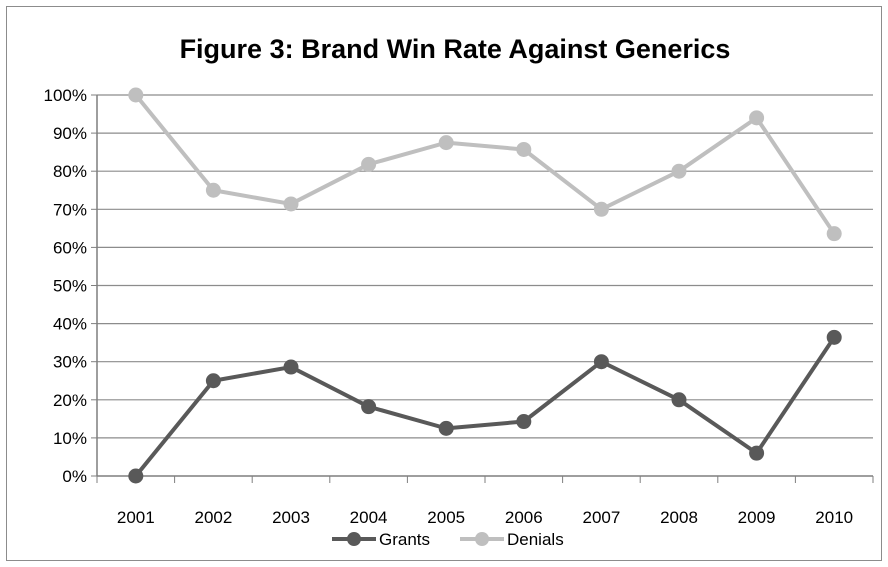 This screenshot has width=888, height=567. What do you see at coordinates (70, 209) in the screenshot?
I see `y-tick-label: 70%` at bounding box center [70, 209].